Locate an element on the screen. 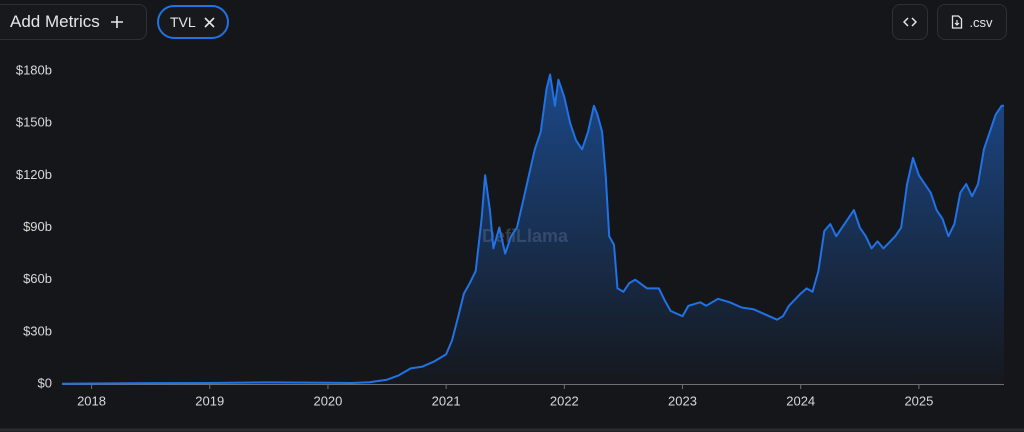  y-tick-label: $90b is located at coordinates (37, 226).